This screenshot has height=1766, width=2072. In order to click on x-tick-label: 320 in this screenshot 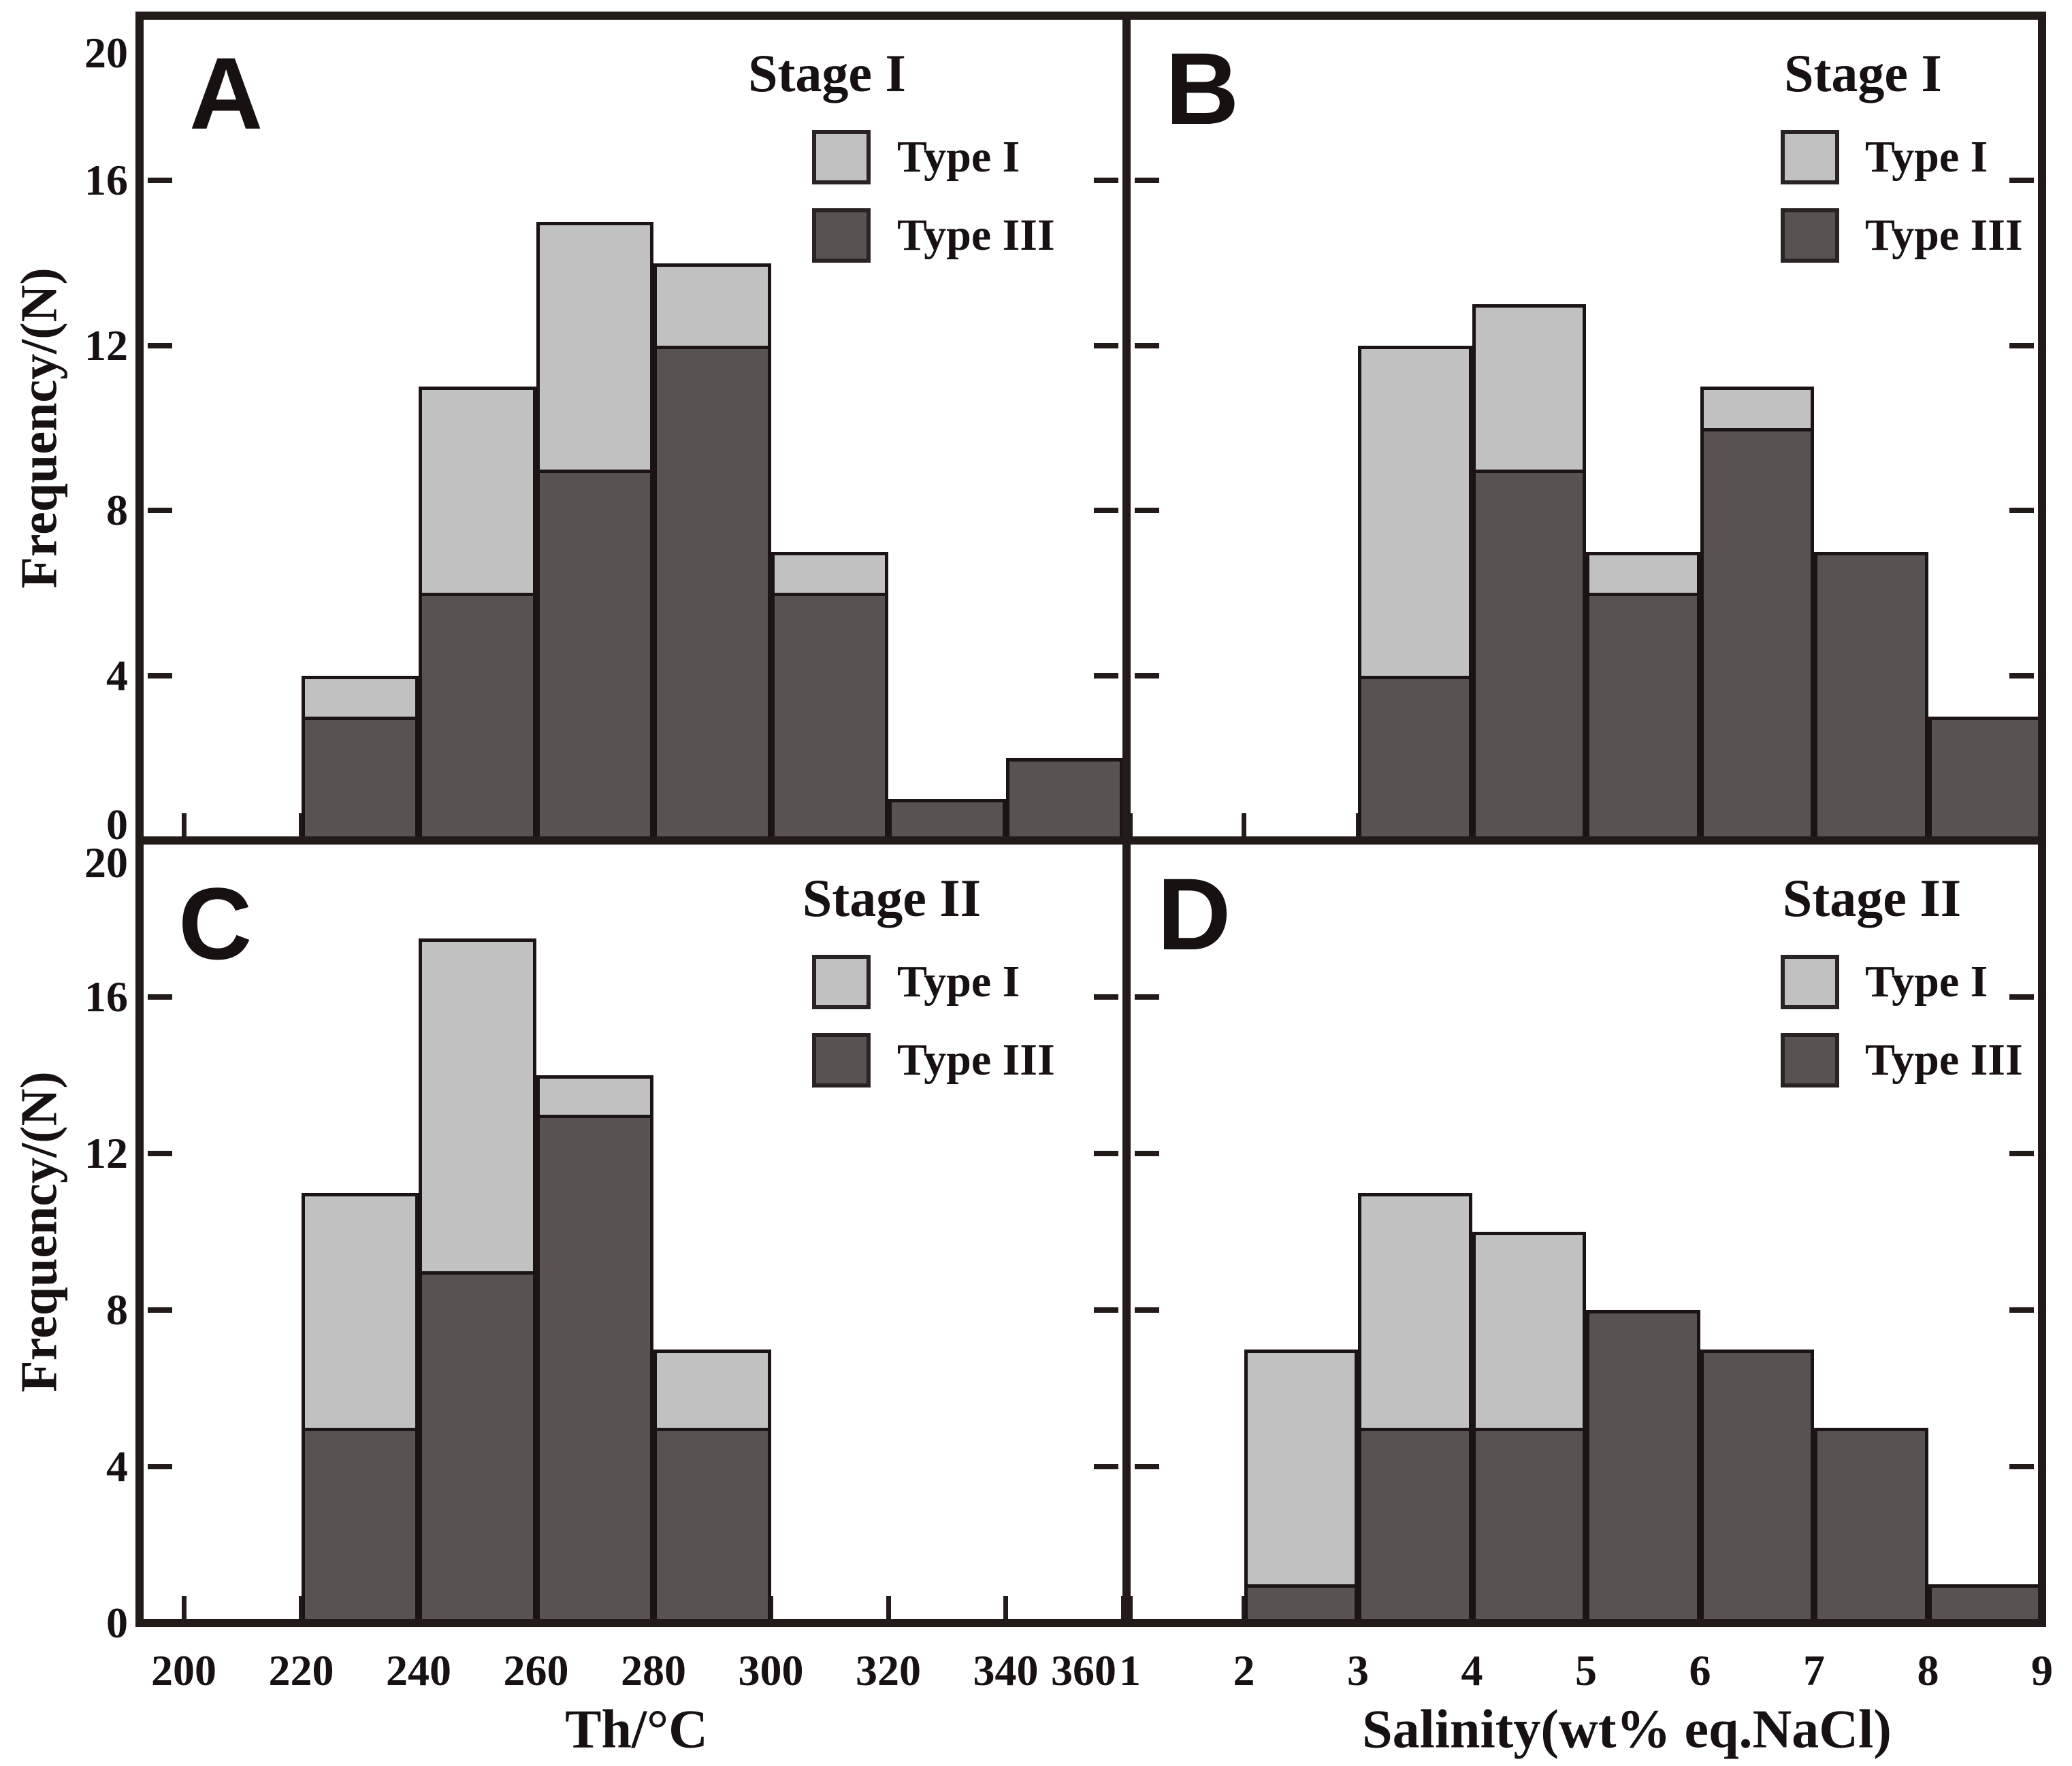, I will do `click(888, 1670)`.